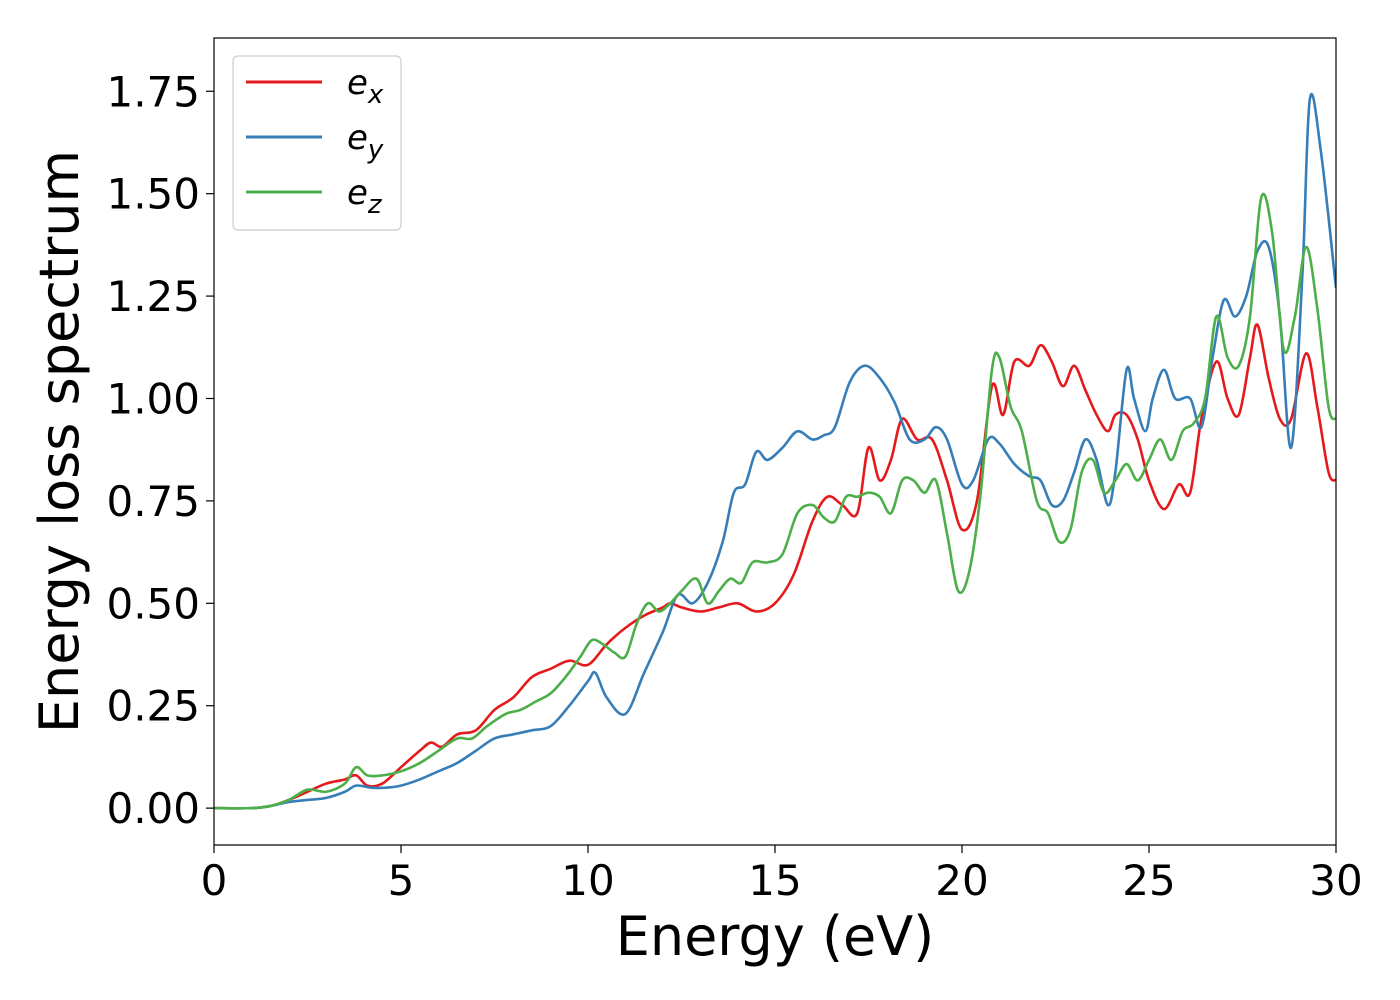  I want to click on x-tick-label: 10, so click(587, 880).